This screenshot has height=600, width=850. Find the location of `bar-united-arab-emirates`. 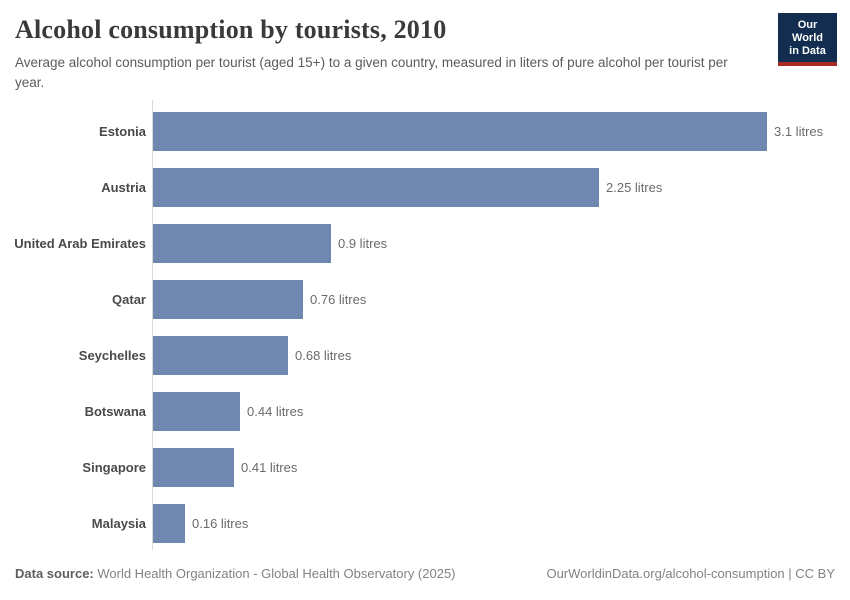

bar-united-arab-emirates is located at coordinates (242, 243).